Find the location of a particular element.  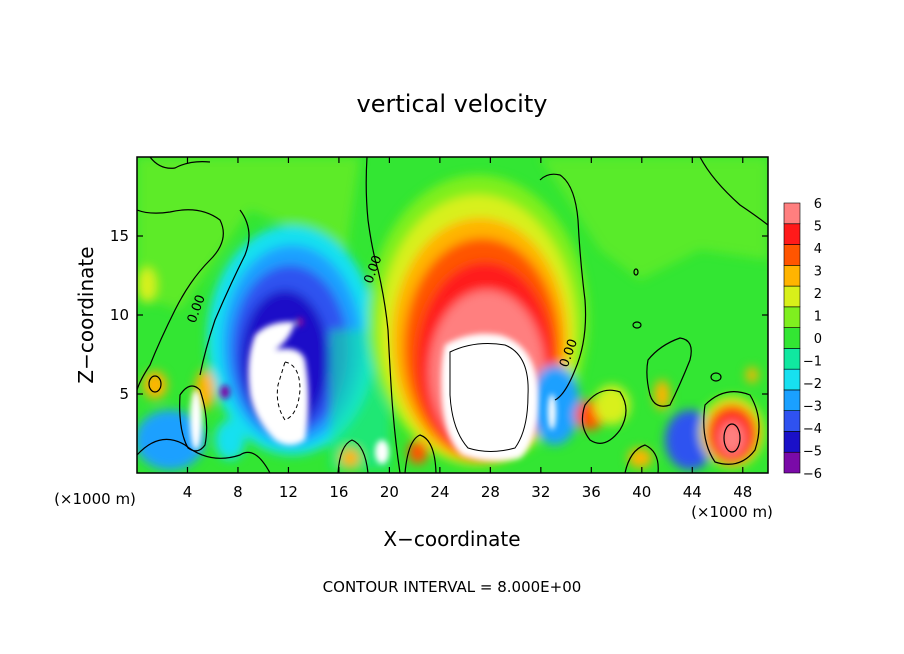

left-orange-patch is located at coordinates (155, 385).